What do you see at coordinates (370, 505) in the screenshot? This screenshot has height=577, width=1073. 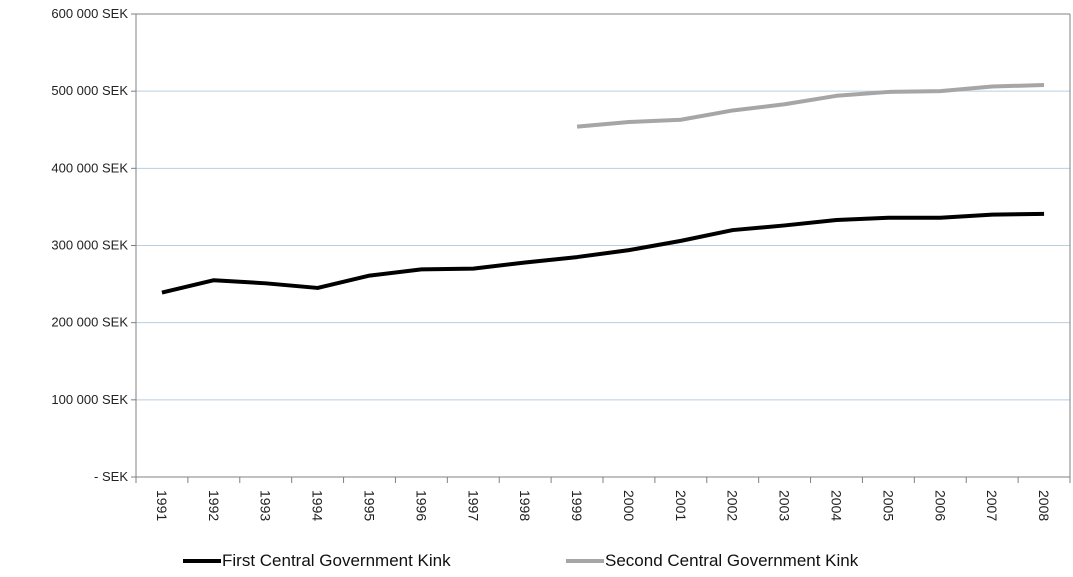 I see `x-tick-label: 1995` at bounding box center [370, 505].